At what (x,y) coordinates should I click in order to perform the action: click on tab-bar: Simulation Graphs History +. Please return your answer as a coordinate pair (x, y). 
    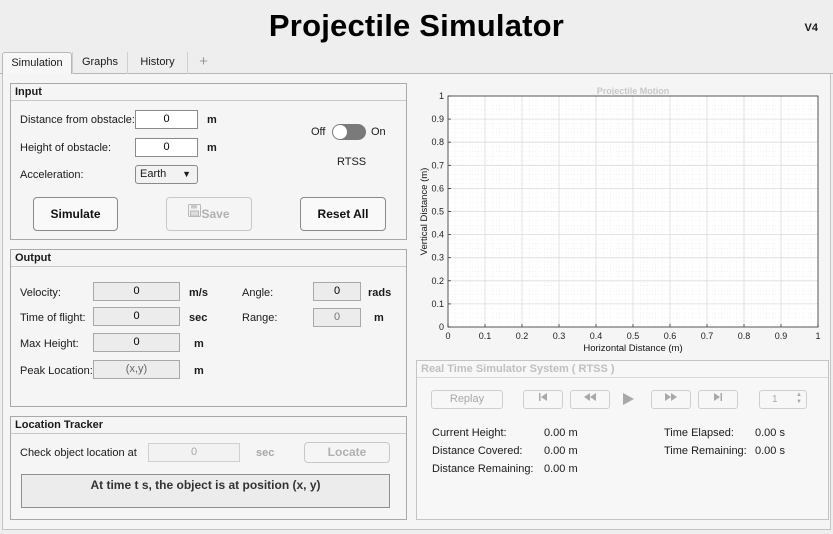
    Looking at the image, I should click on (416, 63).